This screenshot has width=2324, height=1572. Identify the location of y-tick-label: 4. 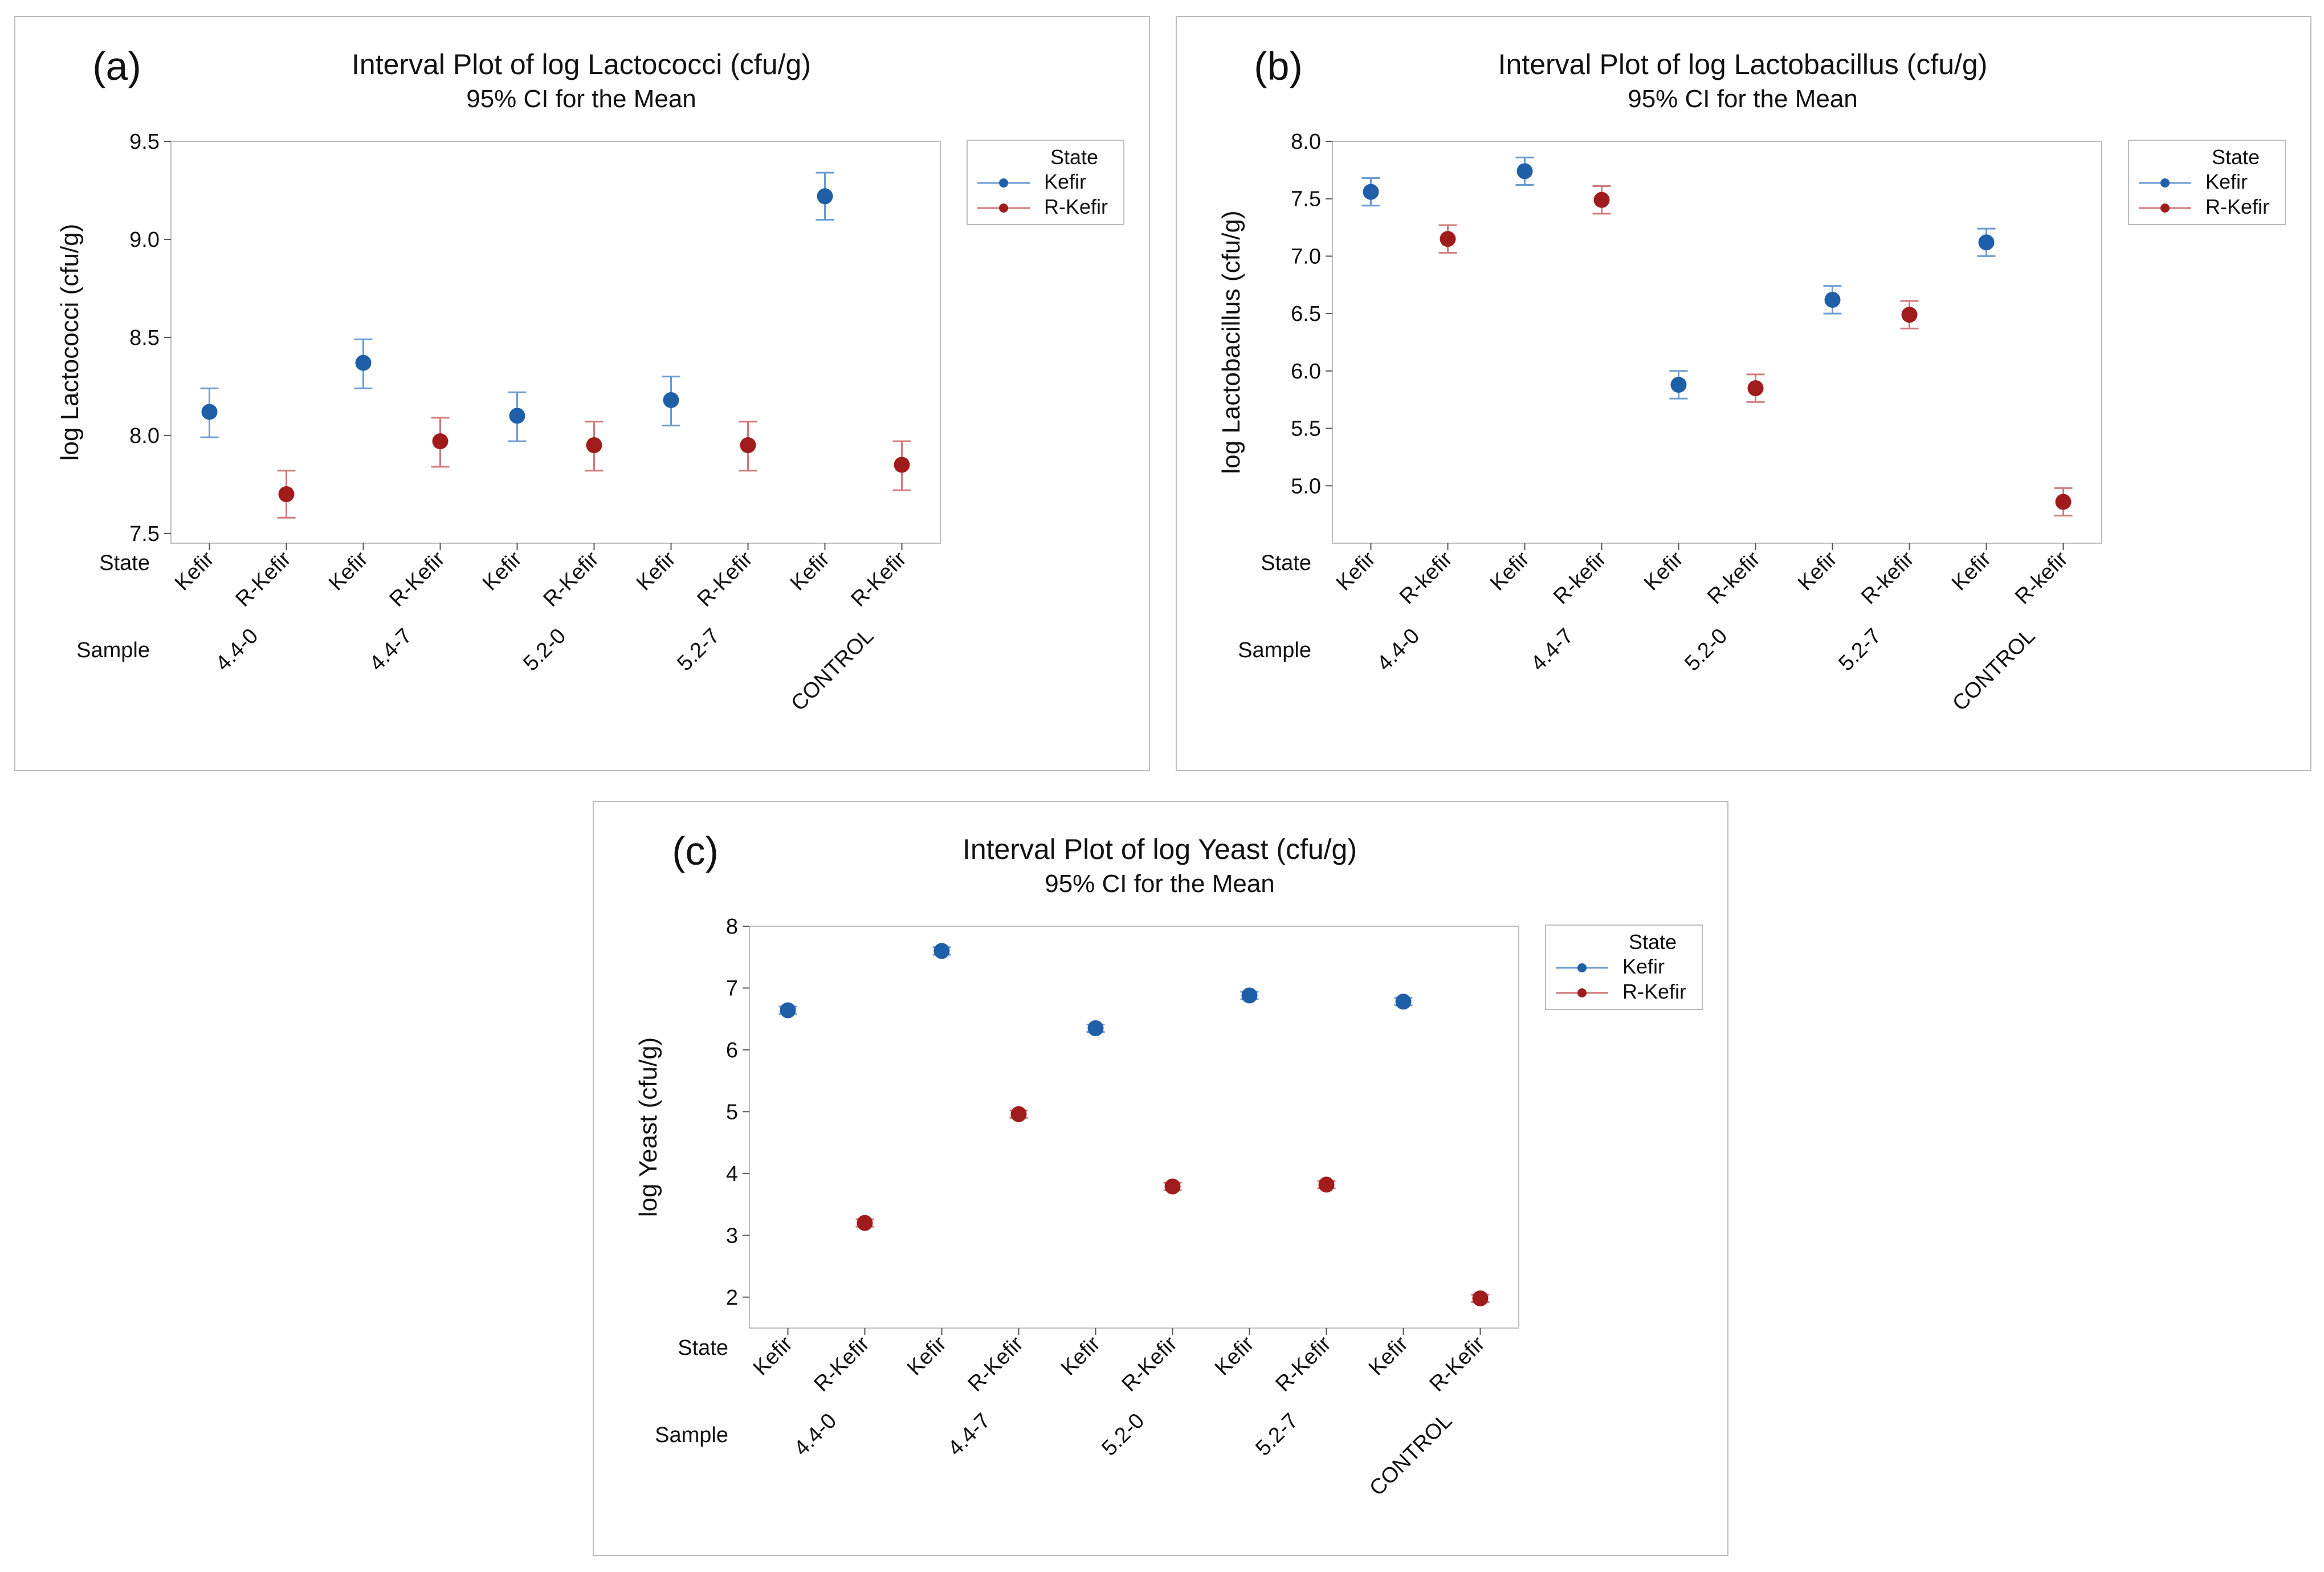
(732, 1174).